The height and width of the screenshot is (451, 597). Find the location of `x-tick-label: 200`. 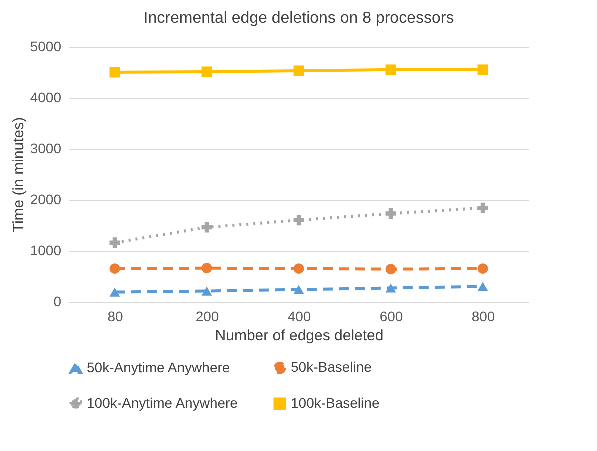

x-tick-label: 200 is located at coordinates (208, 316).